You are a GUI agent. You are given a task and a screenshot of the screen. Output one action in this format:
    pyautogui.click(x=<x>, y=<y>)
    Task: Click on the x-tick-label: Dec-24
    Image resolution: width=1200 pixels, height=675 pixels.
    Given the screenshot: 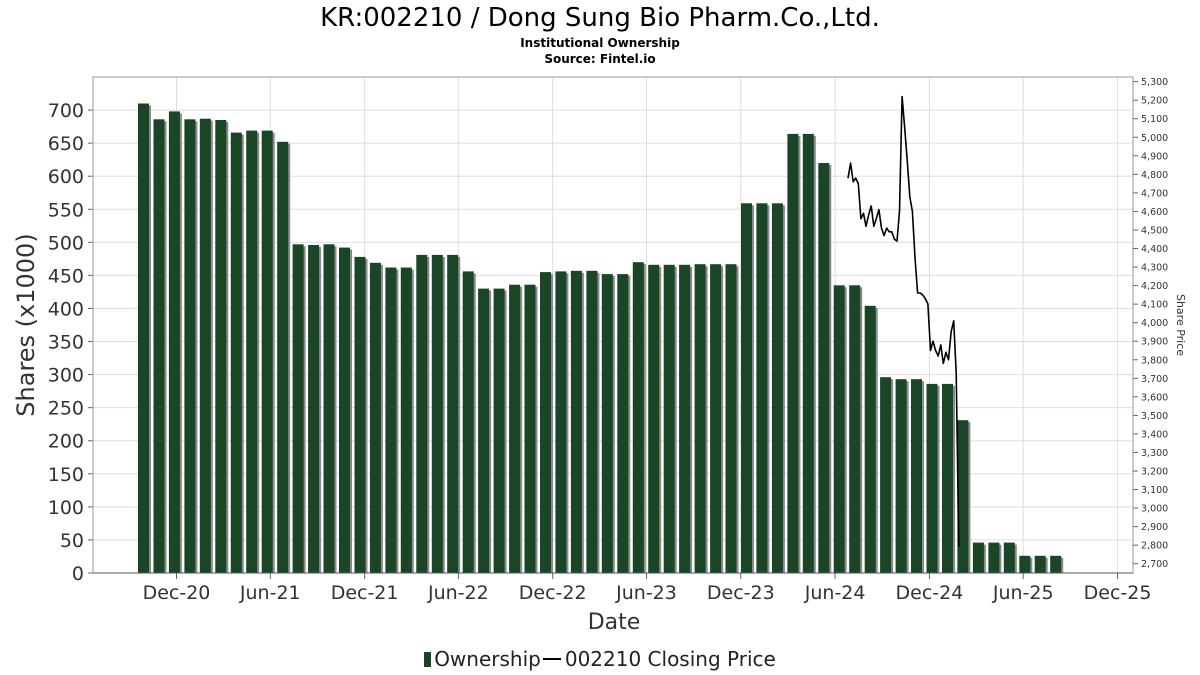 What is the action you would take?
    pyautogui.click(x=930, y=593)
    